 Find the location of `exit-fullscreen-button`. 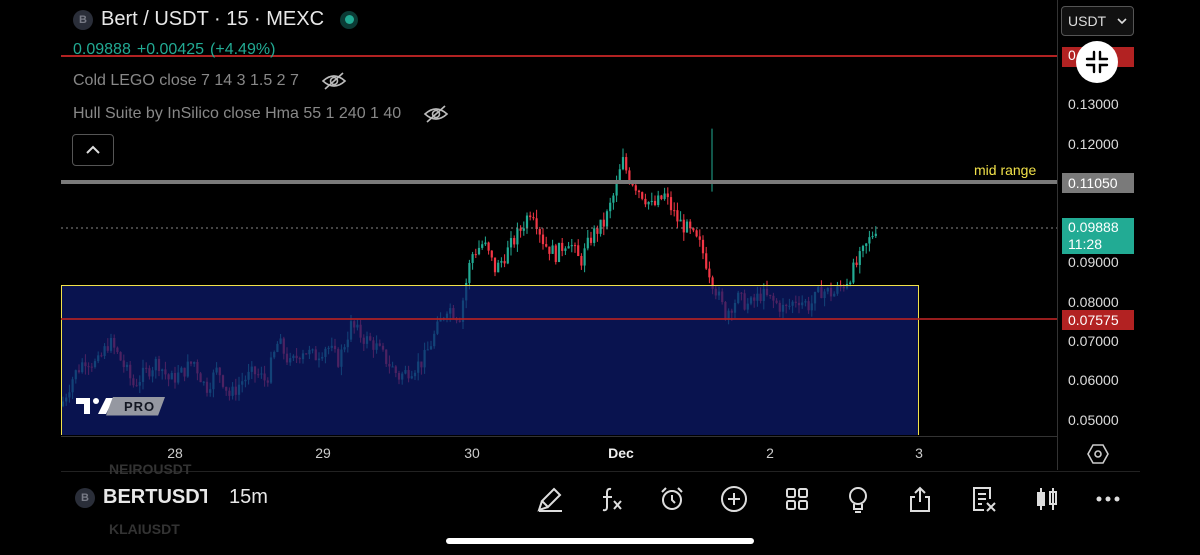

exit-fullscreen-button is located at coordinates (1097, 62).